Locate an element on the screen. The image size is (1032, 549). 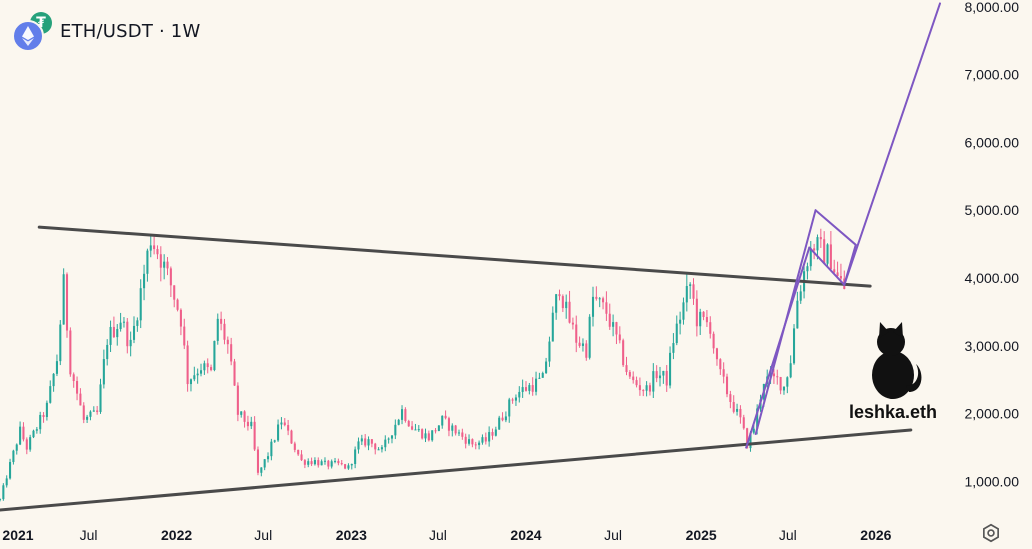
projection-line is located at coordinates (892, 144).